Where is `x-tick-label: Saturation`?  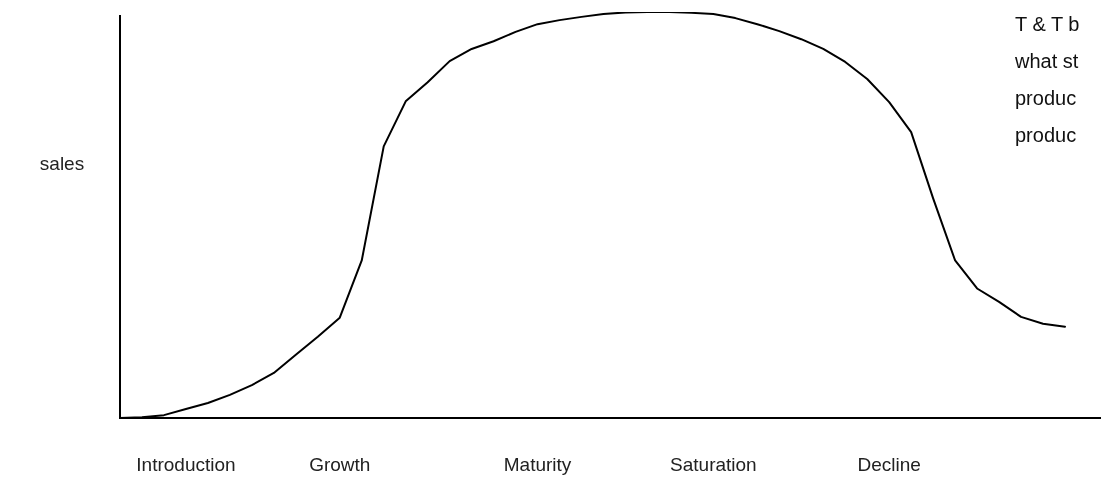 x-tick-label: Saturation is located at coordinates (713, 464).